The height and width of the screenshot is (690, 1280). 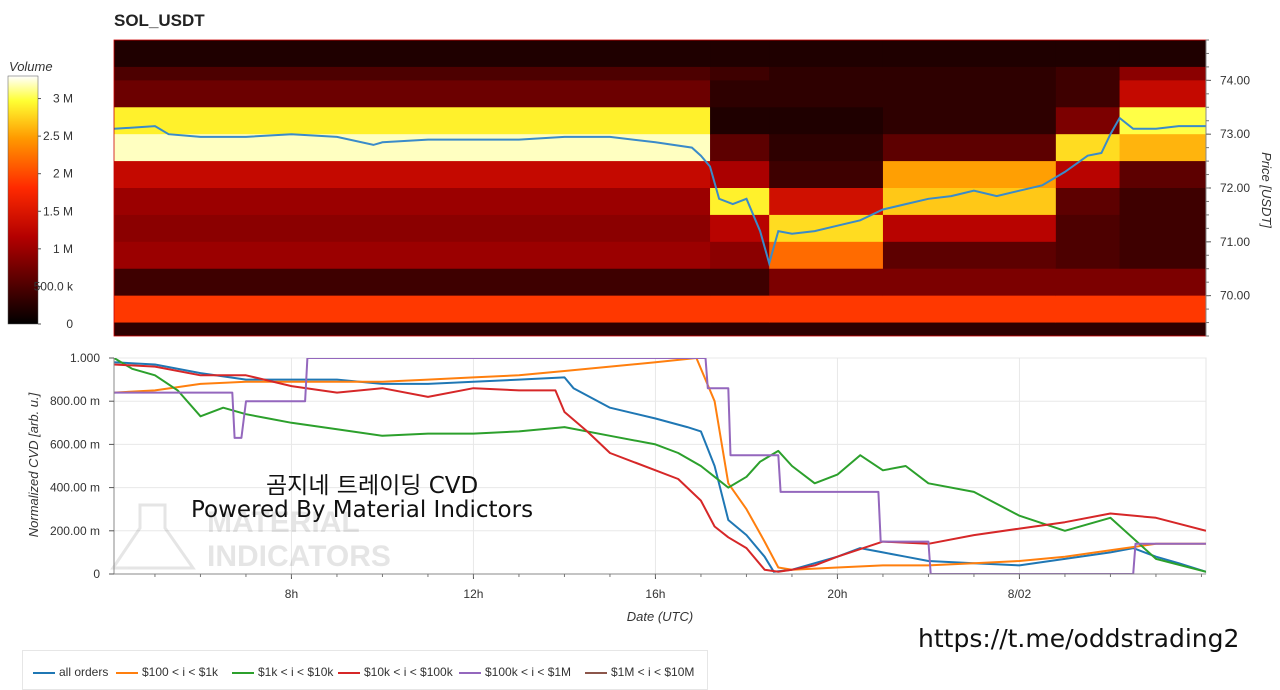 I want to click on legend-label: $100 < i < $1k, so click(x=180, y=672).